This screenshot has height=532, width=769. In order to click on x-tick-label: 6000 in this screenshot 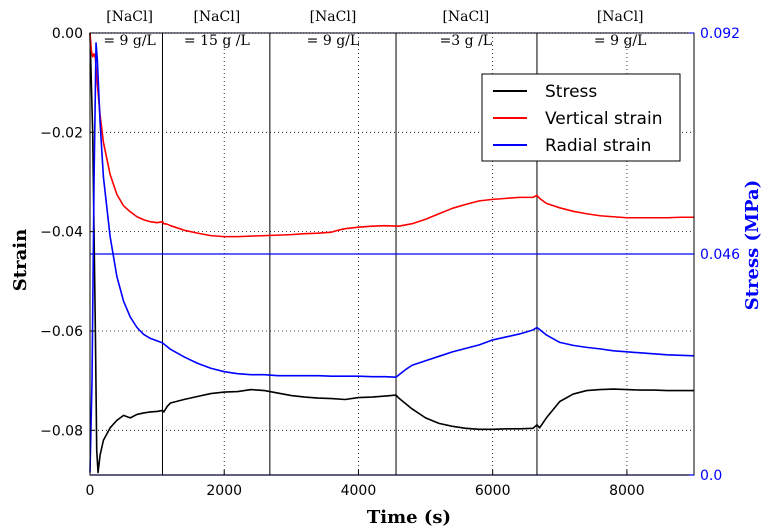, I will do `click(493, 491)`.